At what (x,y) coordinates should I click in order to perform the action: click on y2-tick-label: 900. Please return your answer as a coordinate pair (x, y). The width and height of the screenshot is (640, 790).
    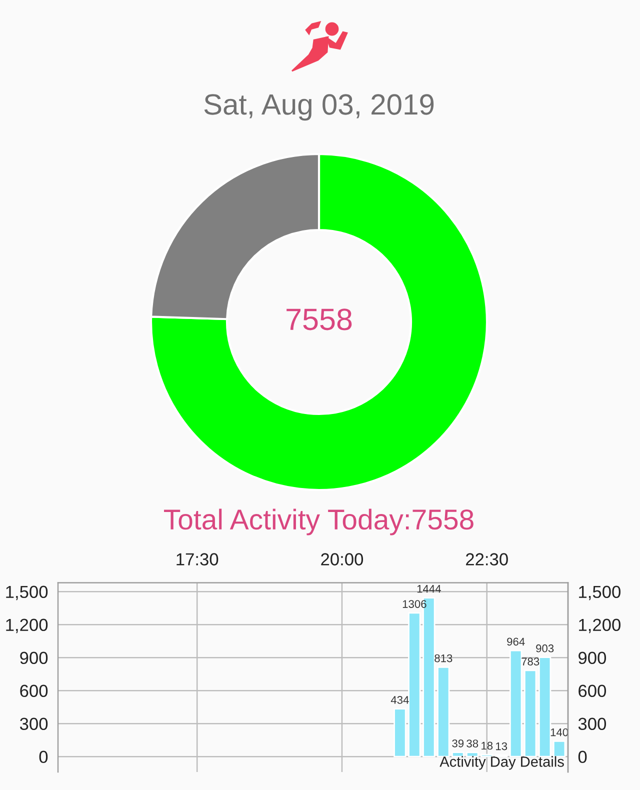
    Looking at the image, I should click on (592, 658).